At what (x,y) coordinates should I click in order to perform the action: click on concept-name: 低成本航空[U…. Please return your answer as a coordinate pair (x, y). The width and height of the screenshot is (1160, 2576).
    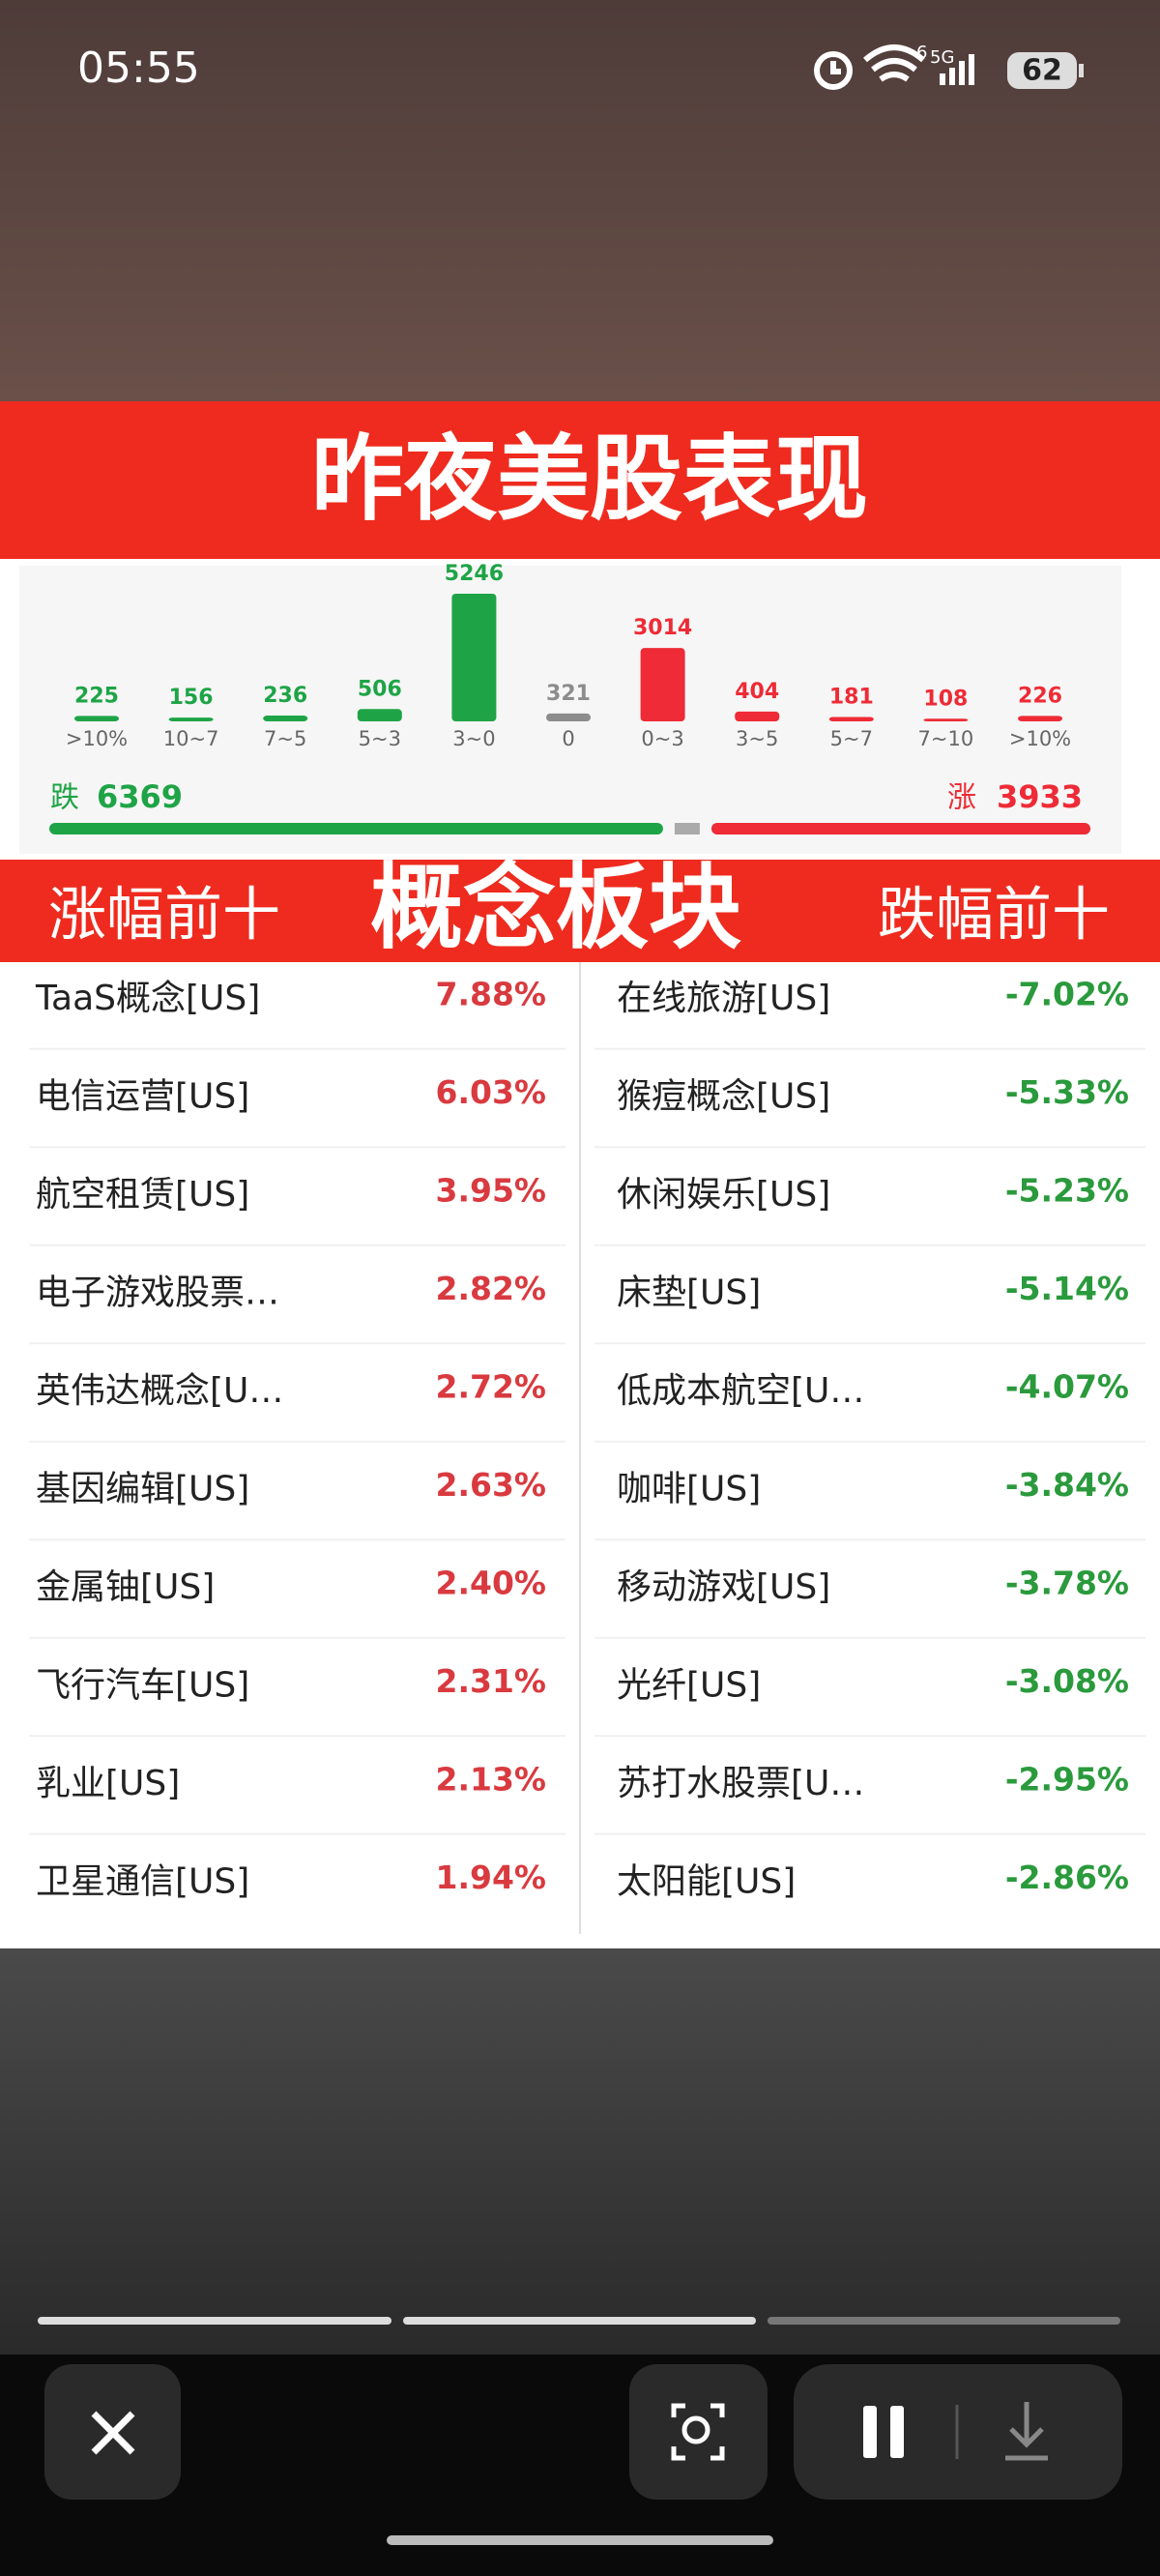
    Looking at the image, I should click on (740, 1391).